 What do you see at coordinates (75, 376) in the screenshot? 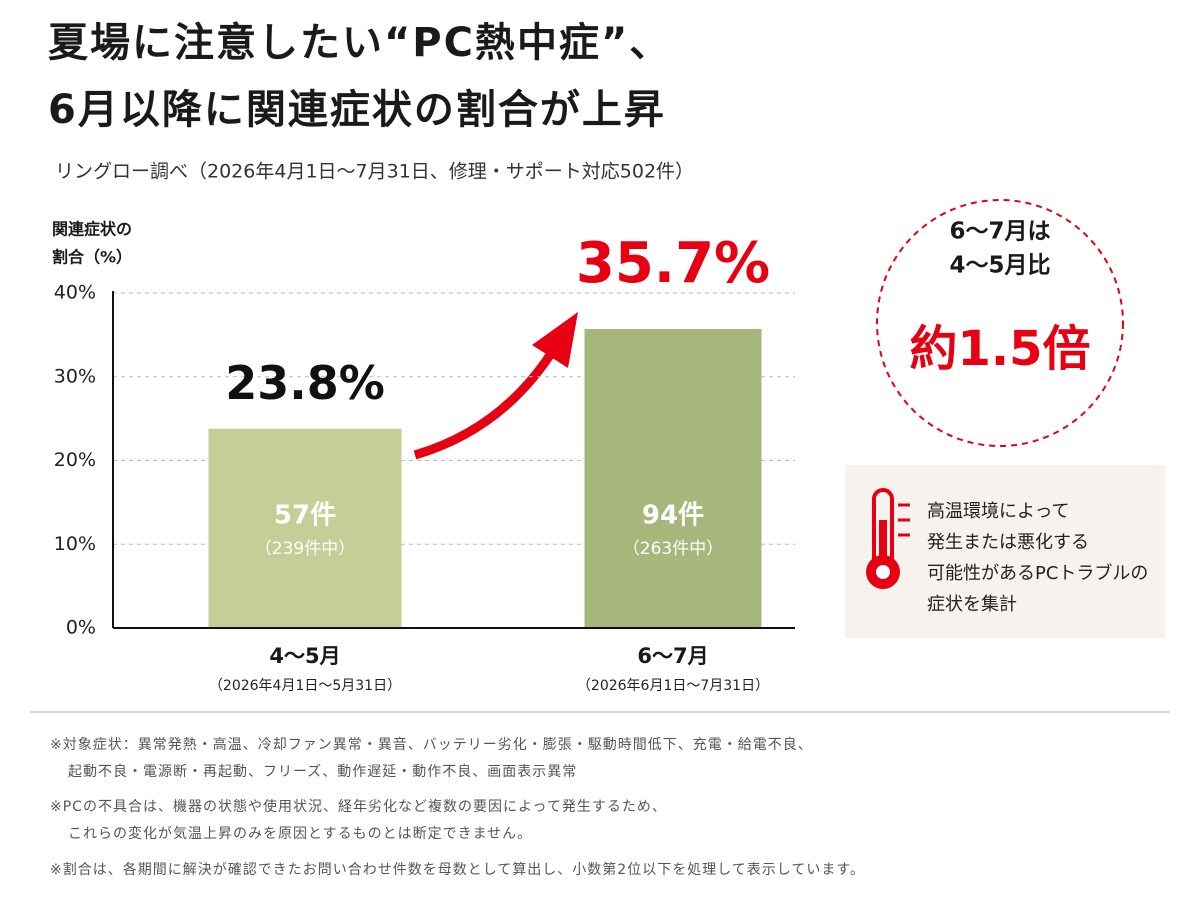
I see `y-tick-label: 30%` at bounding box center [75, 376].